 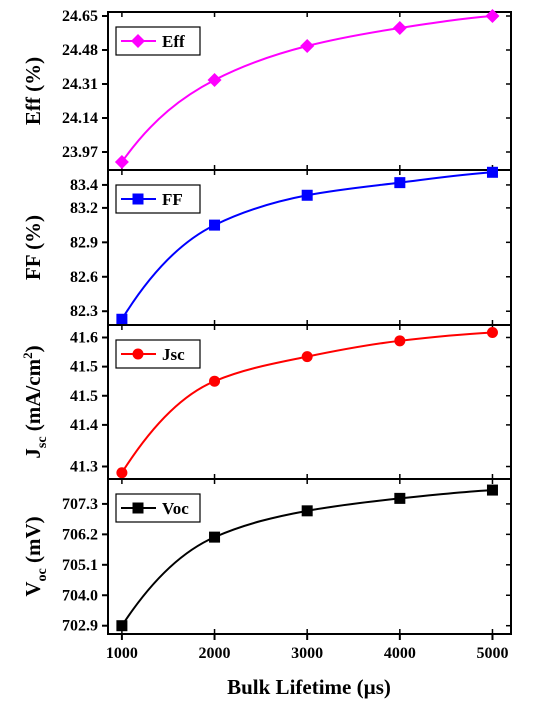 I want to click on y-axis-label: Eff (%), so click(x=33, y=91).